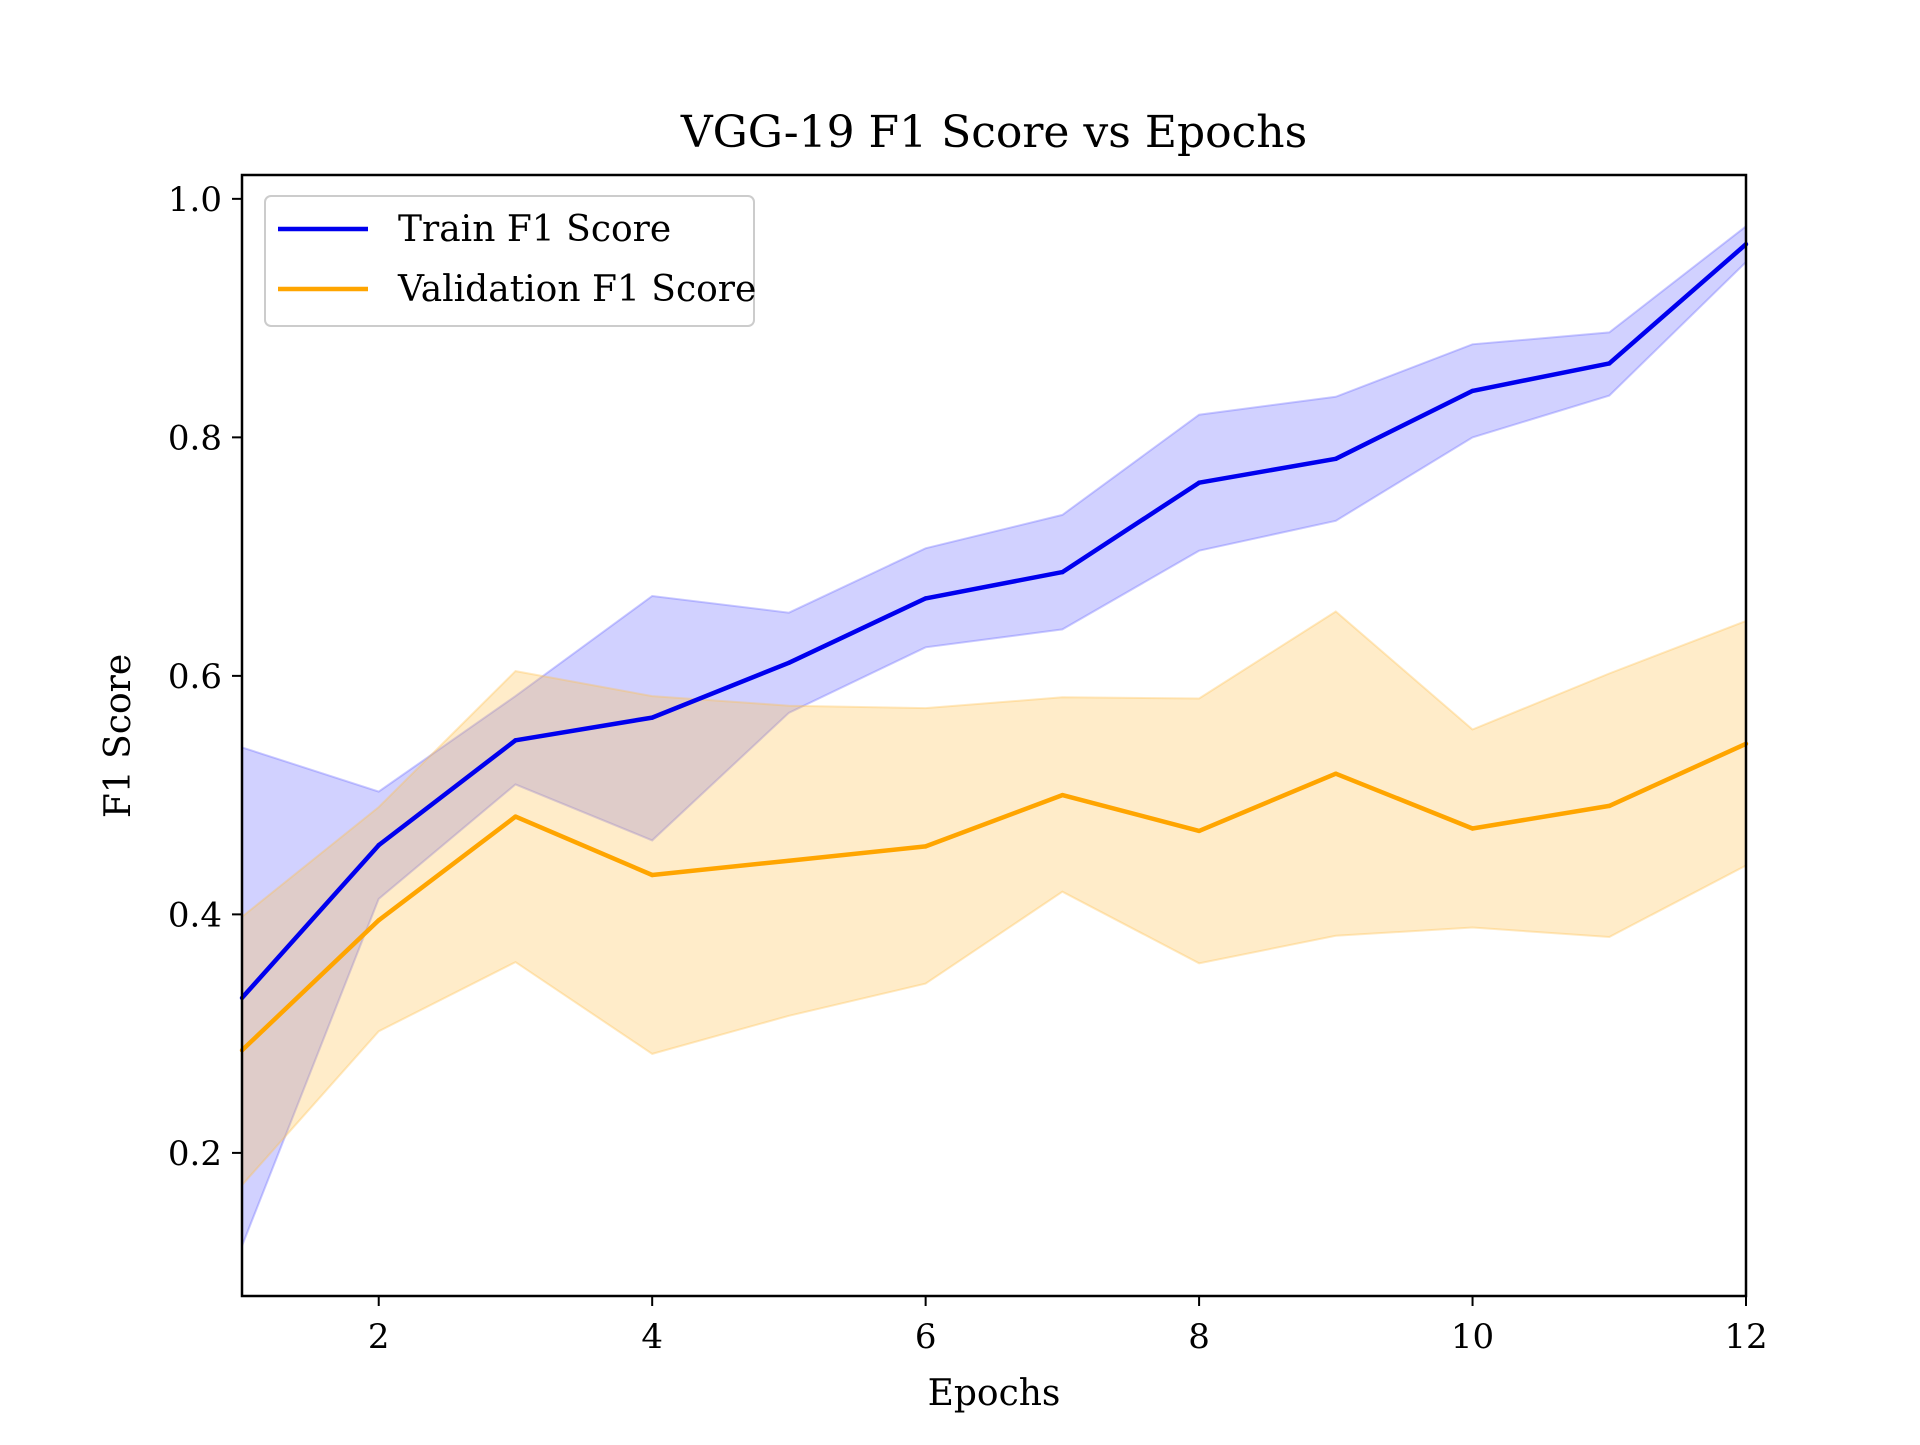  What do you see at coordinates (195, 1154) in the screenshot?
I see `y-tick-label: 0.2` at bounding box center [195, 1154].